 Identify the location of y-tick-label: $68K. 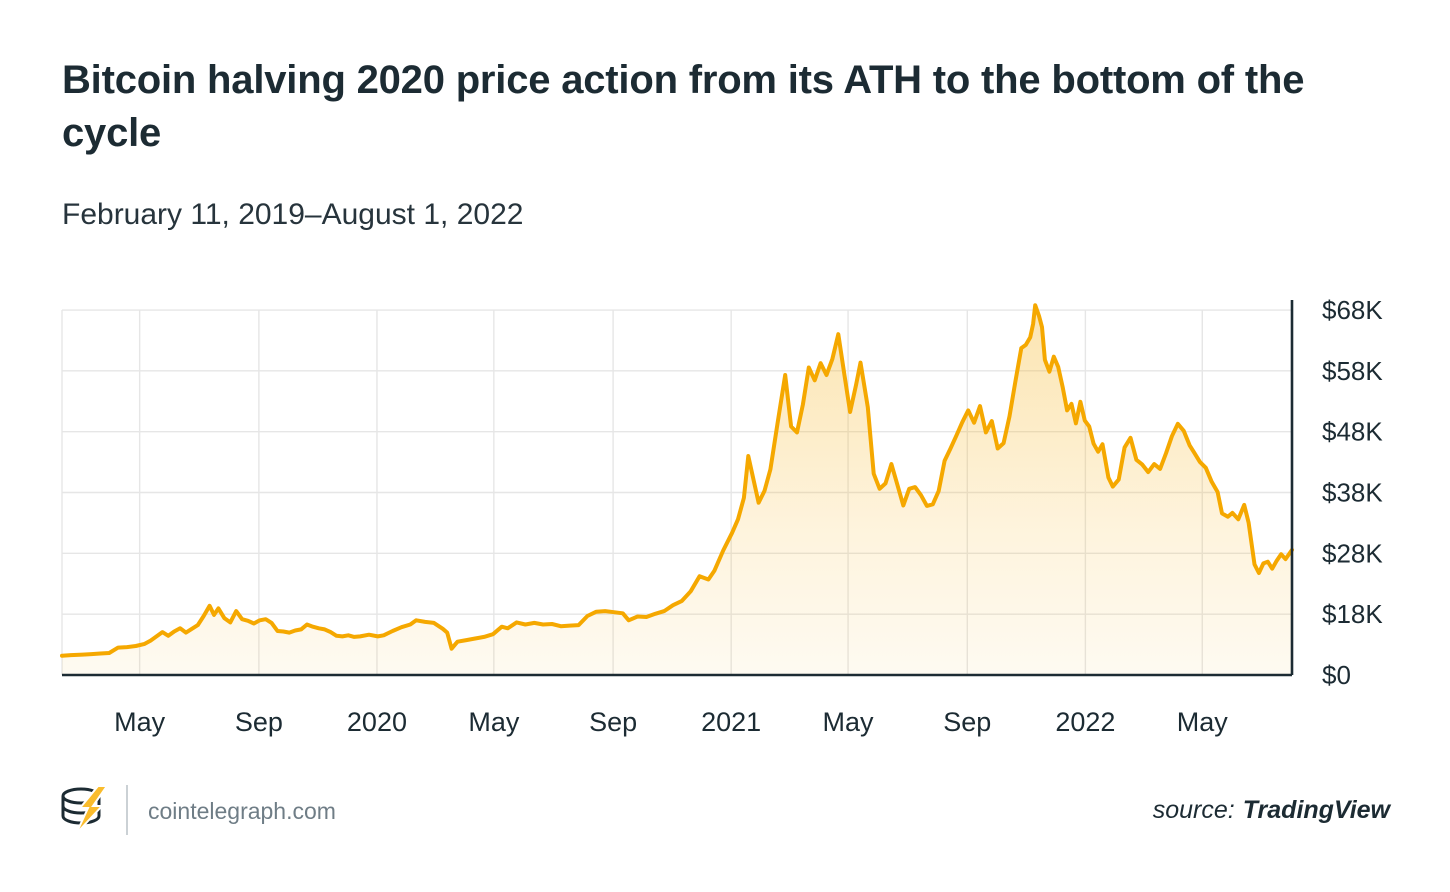
(1352, 310).